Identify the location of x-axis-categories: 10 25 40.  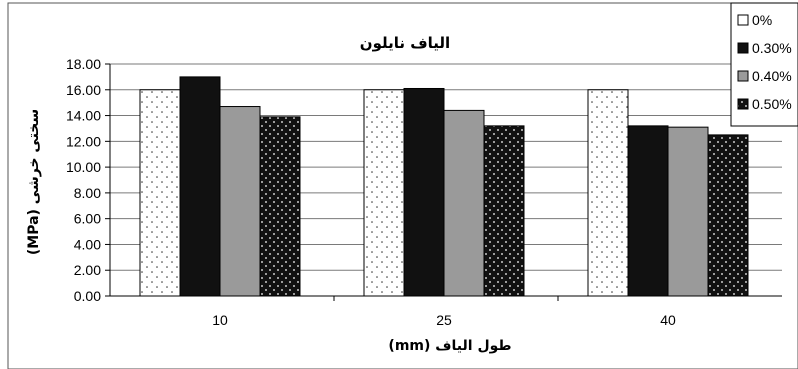
(444, 320).